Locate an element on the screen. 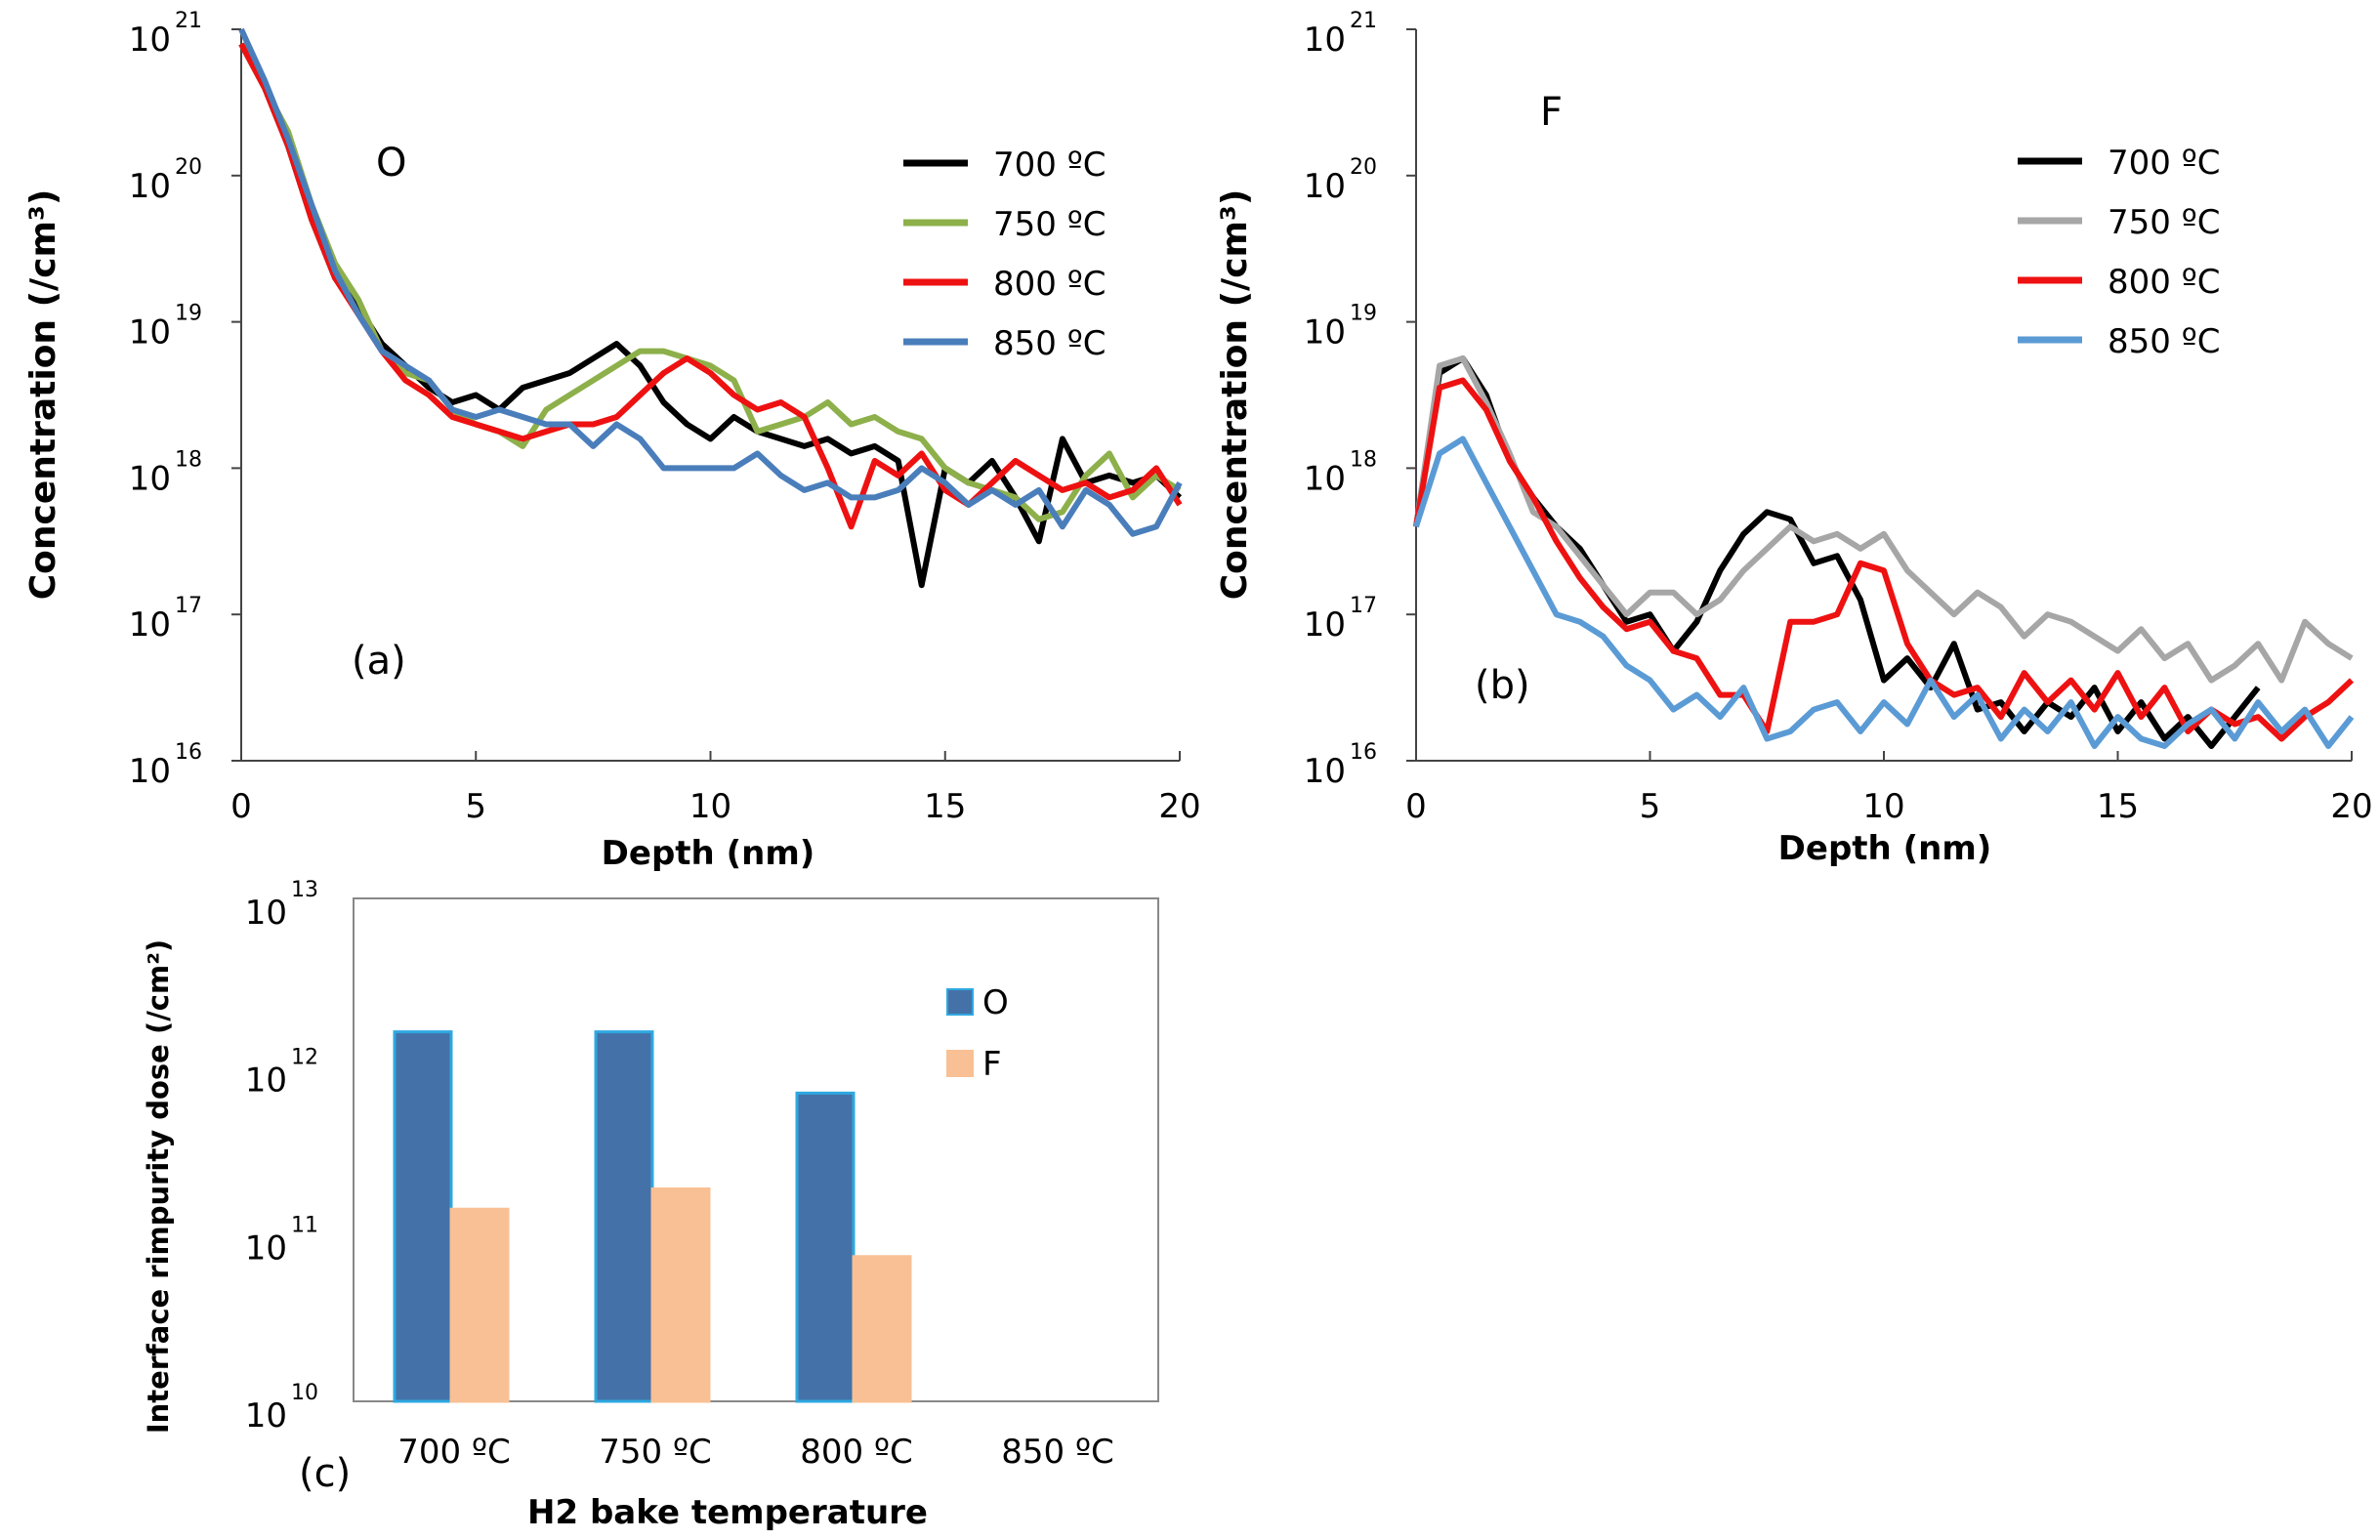 This screenshot has width=2380, height=1540. y-tick-label-exponent: 10 is located at coordinates (304, 1393).